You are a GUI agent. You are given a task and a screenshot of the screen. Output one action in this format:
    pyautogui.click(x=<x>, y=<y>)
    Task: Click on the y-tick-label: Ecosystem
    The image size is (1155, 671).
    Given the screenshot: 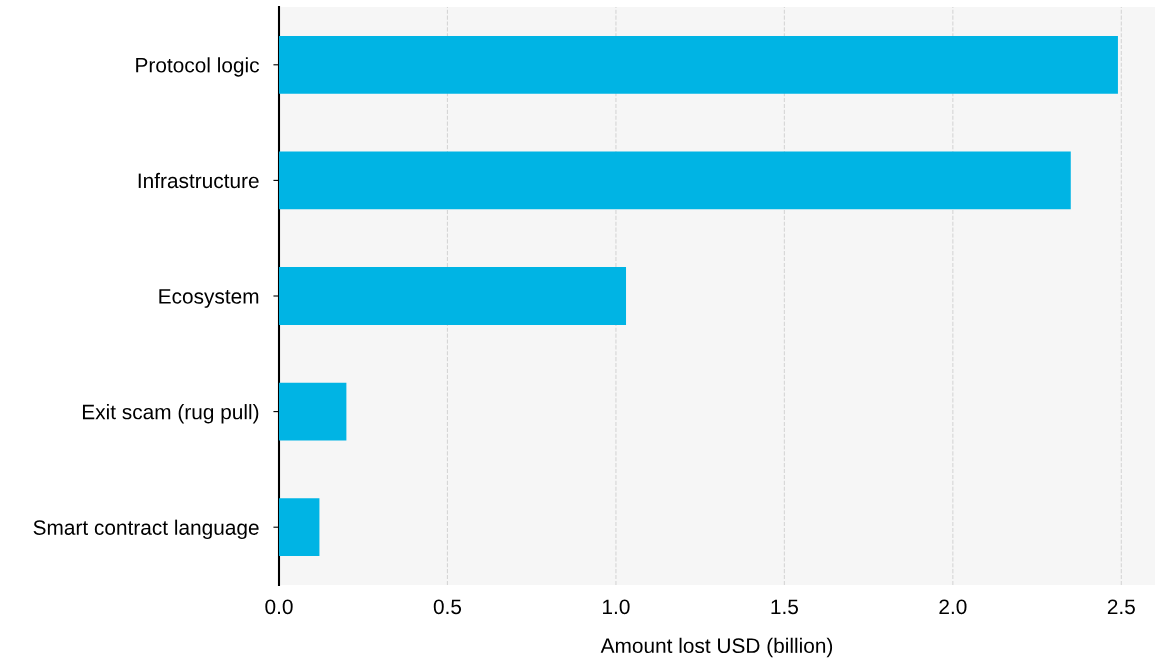 What is the action you would take?
    pyautogui.click(x=209, y=298)
    